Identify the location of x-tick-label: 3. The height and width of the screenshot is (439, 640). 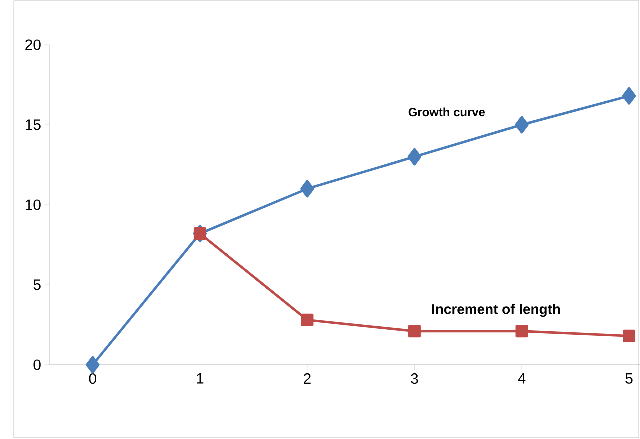
(414, 379).